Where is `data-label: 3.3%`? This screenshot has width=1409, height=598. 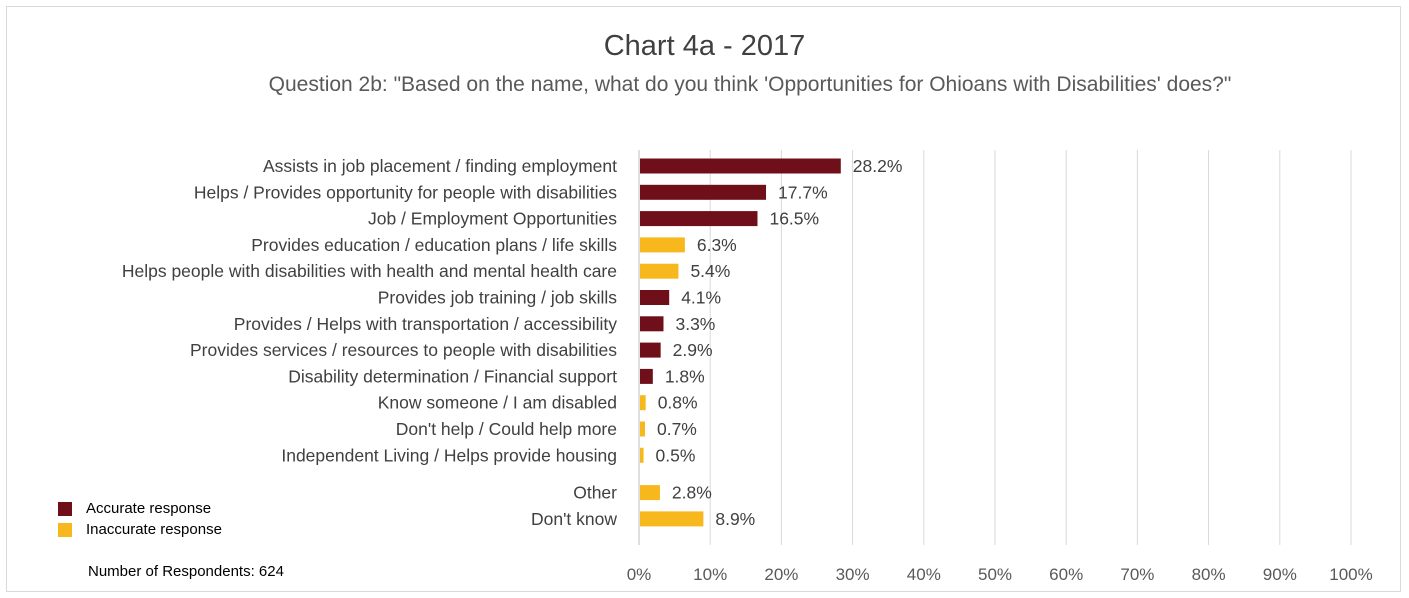
data-label: 3.3% is located at coordinates (695, 324).